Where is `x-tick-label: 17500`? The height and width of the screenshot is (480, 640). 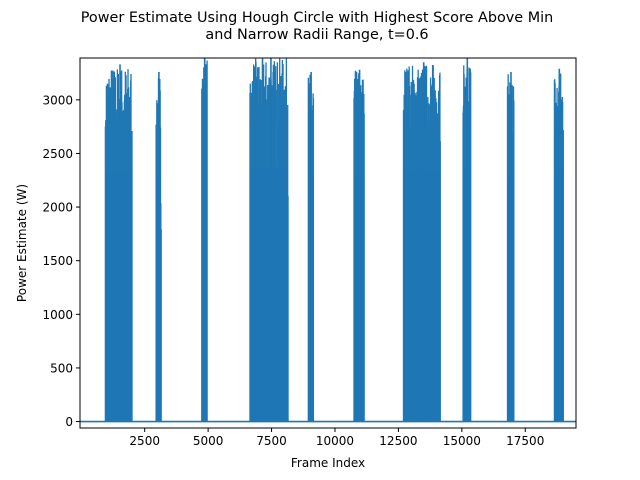
x-tick-label: 17500 is located at coordinates (525, 441).